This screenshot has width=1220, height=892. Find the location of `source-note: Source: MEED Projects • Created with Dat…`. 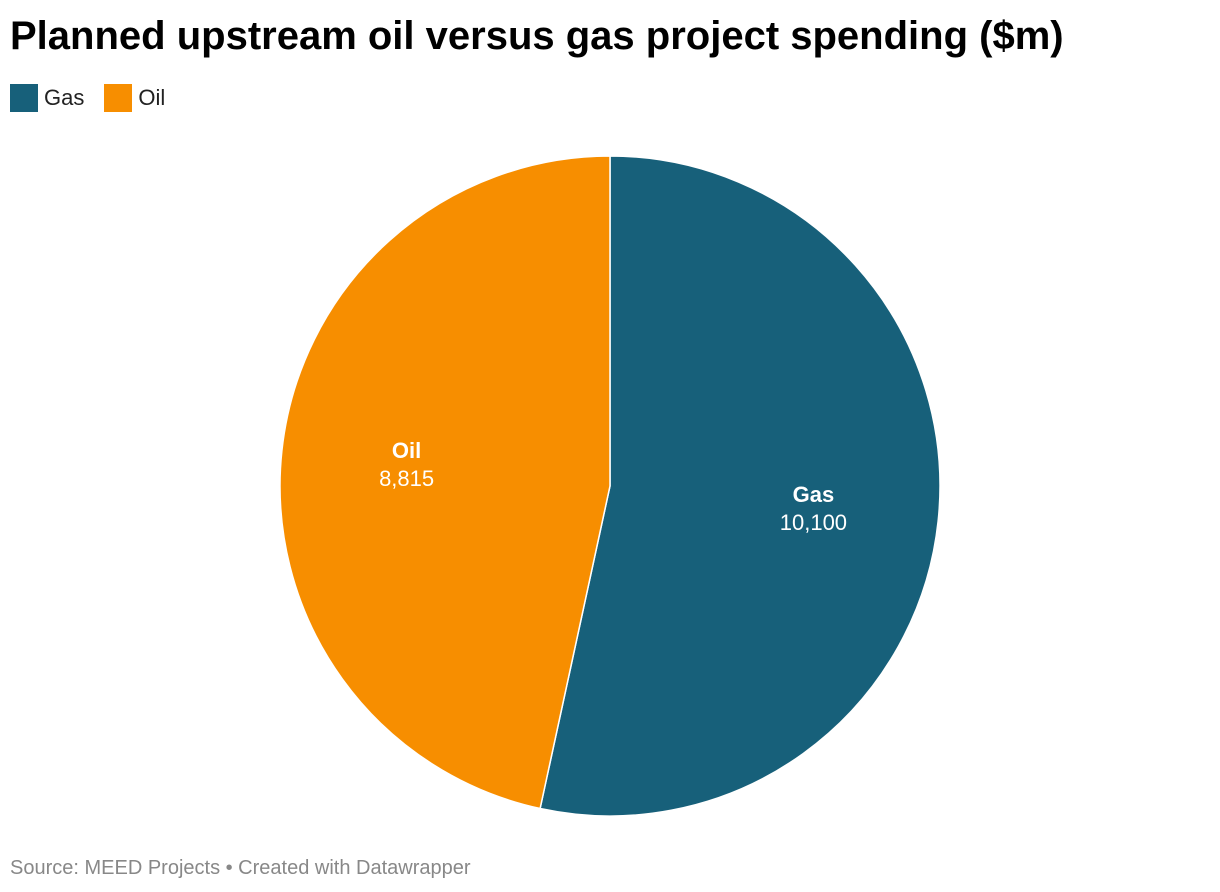

source-note: Source: MEED Projects • Created with Dat… is located at coordinates (240, 868).